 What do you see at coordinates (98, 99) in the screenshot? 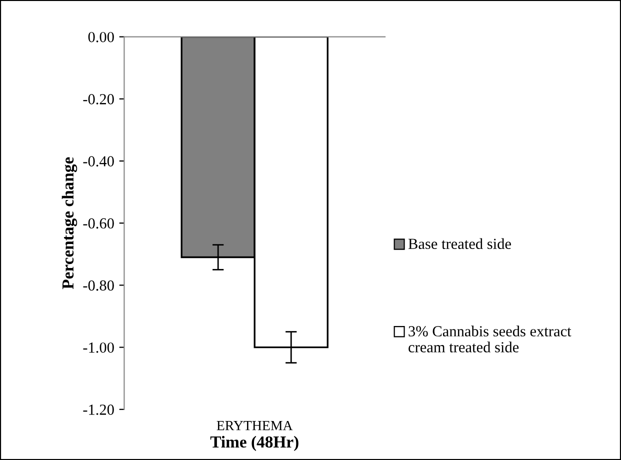
I see `y-tick-label: -0.20` at bounding box center [98, 99].